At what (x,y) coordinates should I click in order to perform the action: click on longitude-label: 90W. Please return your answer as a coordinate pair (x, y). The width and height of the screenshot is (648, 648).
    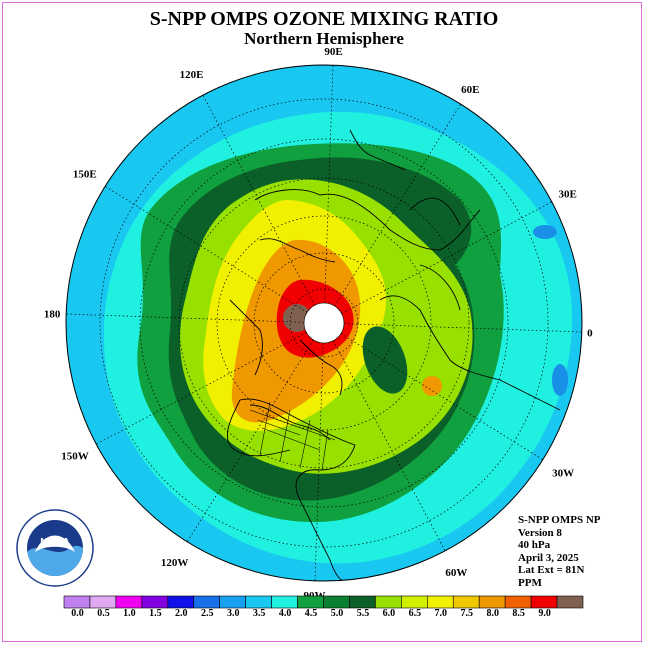
    Looking at the image, I should click on (315, 596).